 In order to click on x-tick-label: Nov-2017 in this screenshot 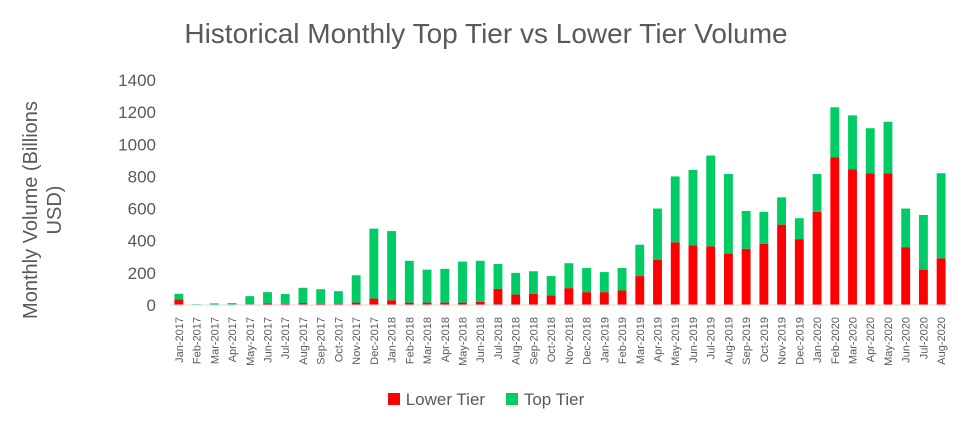, I will do `click(357, 341)`.